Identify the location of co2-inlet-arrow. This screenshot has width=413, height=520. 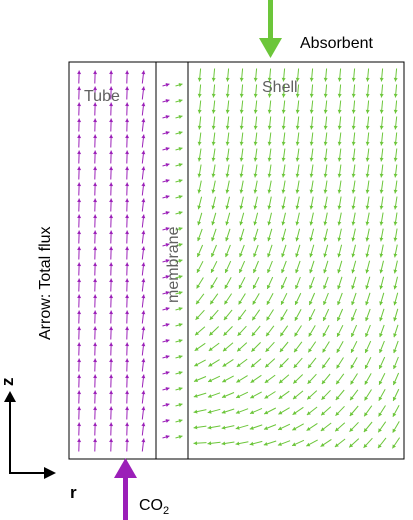
(125, 489).